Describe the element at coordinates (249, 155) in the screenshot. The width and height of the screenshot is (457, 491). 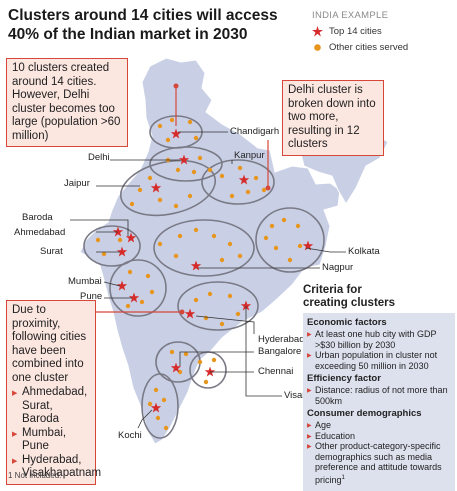
I see `label-kanpur: Kanpur` at that location.